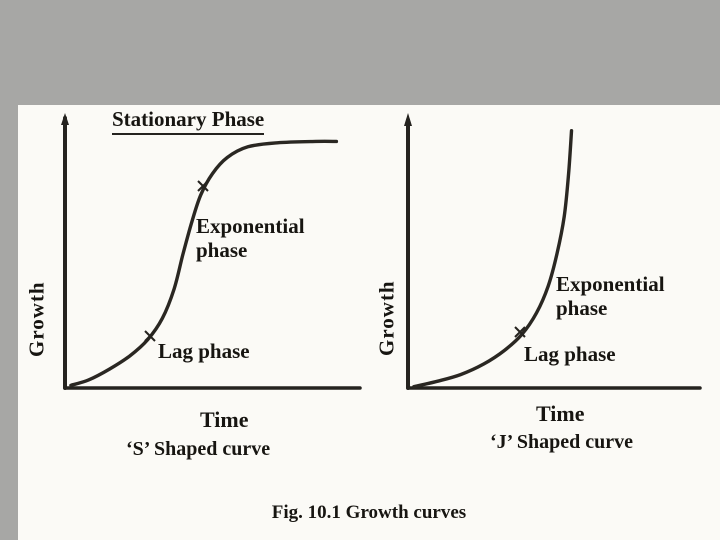 The height and width of the screenshot is (540, 720). I want to click on x-axis-label-left: Time, so click(224, 419).